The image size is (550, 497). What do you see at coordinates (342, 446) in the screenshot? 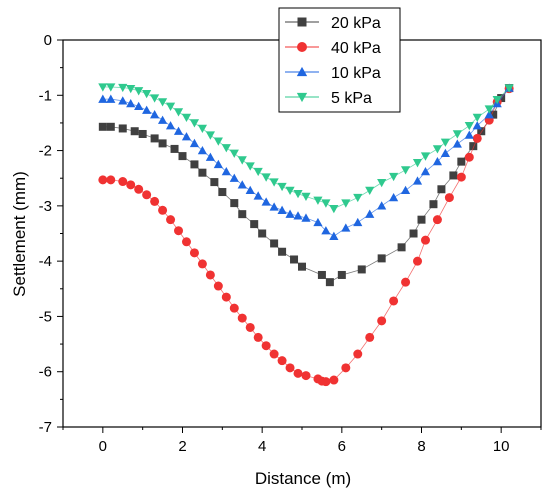
I see `x-tick-label: 6` at bounding box center [342, 446].